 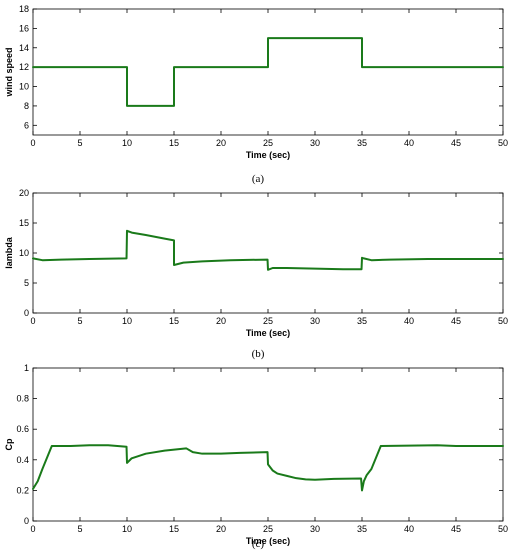 I want to click on y-tick-label-c: 0.6, so click(x=22, y=429).